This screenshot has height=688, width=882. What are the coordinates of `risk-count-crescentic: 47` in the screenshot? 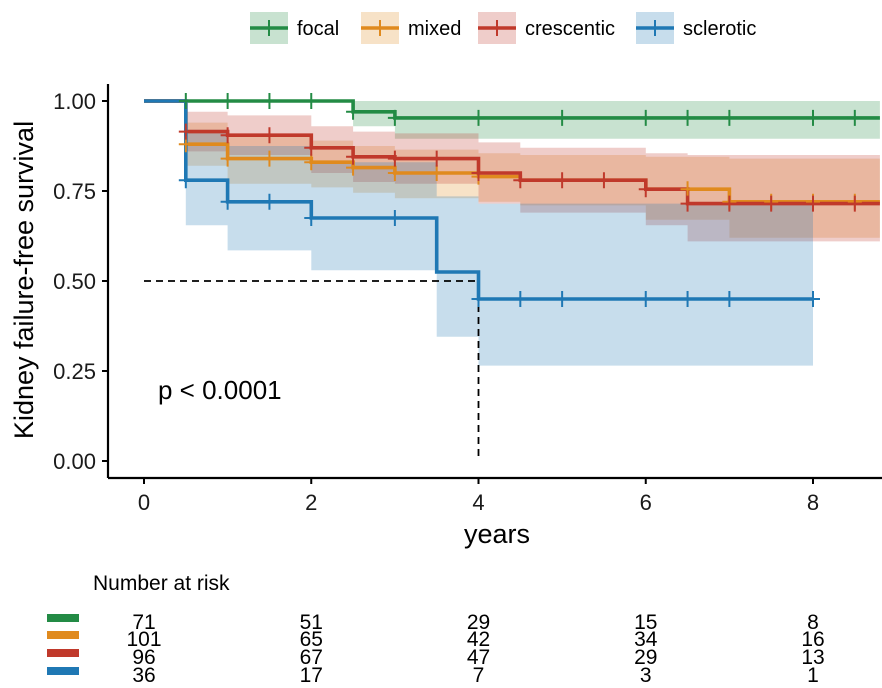 It's located at (478, 657).